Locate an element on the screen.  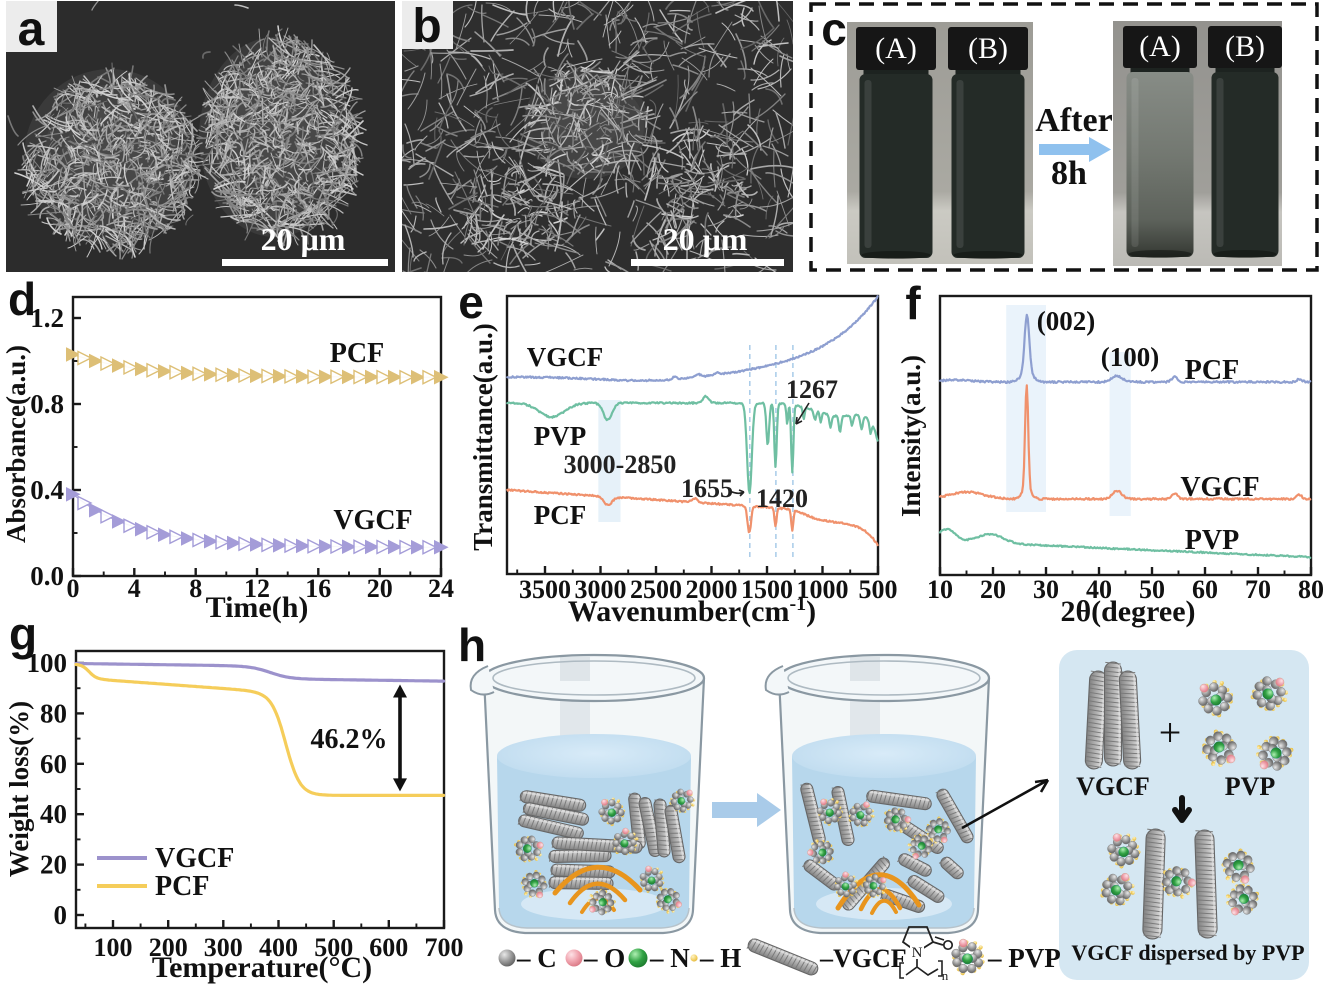
svg-text: 0.8 is located at coordinates (47, 404).